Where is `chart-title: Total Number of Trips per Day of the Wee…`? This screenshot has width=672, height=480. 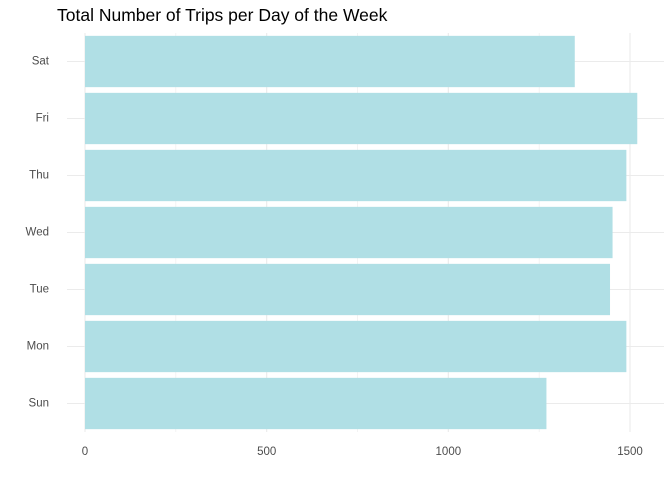
chart-title: Total Number of Trips per Day of the Wee… is located at coordinates (222, 15).